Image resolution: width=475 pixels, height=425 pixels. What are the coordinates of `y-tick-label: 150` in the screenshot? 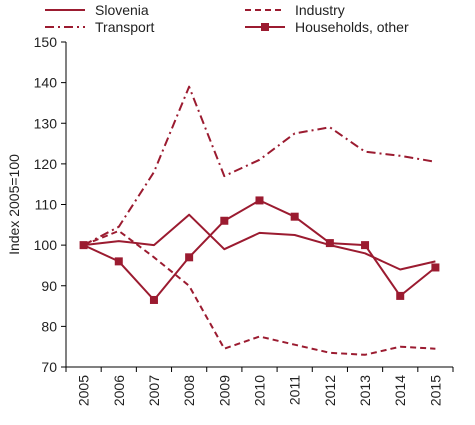 It's located at (46, 42).